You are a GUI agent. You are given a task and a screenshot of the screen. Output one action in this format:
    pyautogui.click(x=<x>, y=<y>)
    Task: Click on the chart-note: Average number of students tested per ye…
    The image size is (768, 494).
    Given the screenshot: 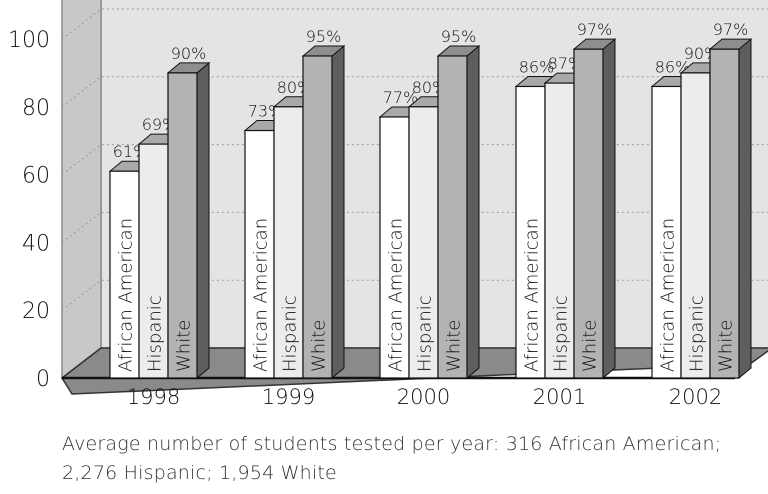 What is the action you would take?
    pyautogui.click(x=392, y=458)
    